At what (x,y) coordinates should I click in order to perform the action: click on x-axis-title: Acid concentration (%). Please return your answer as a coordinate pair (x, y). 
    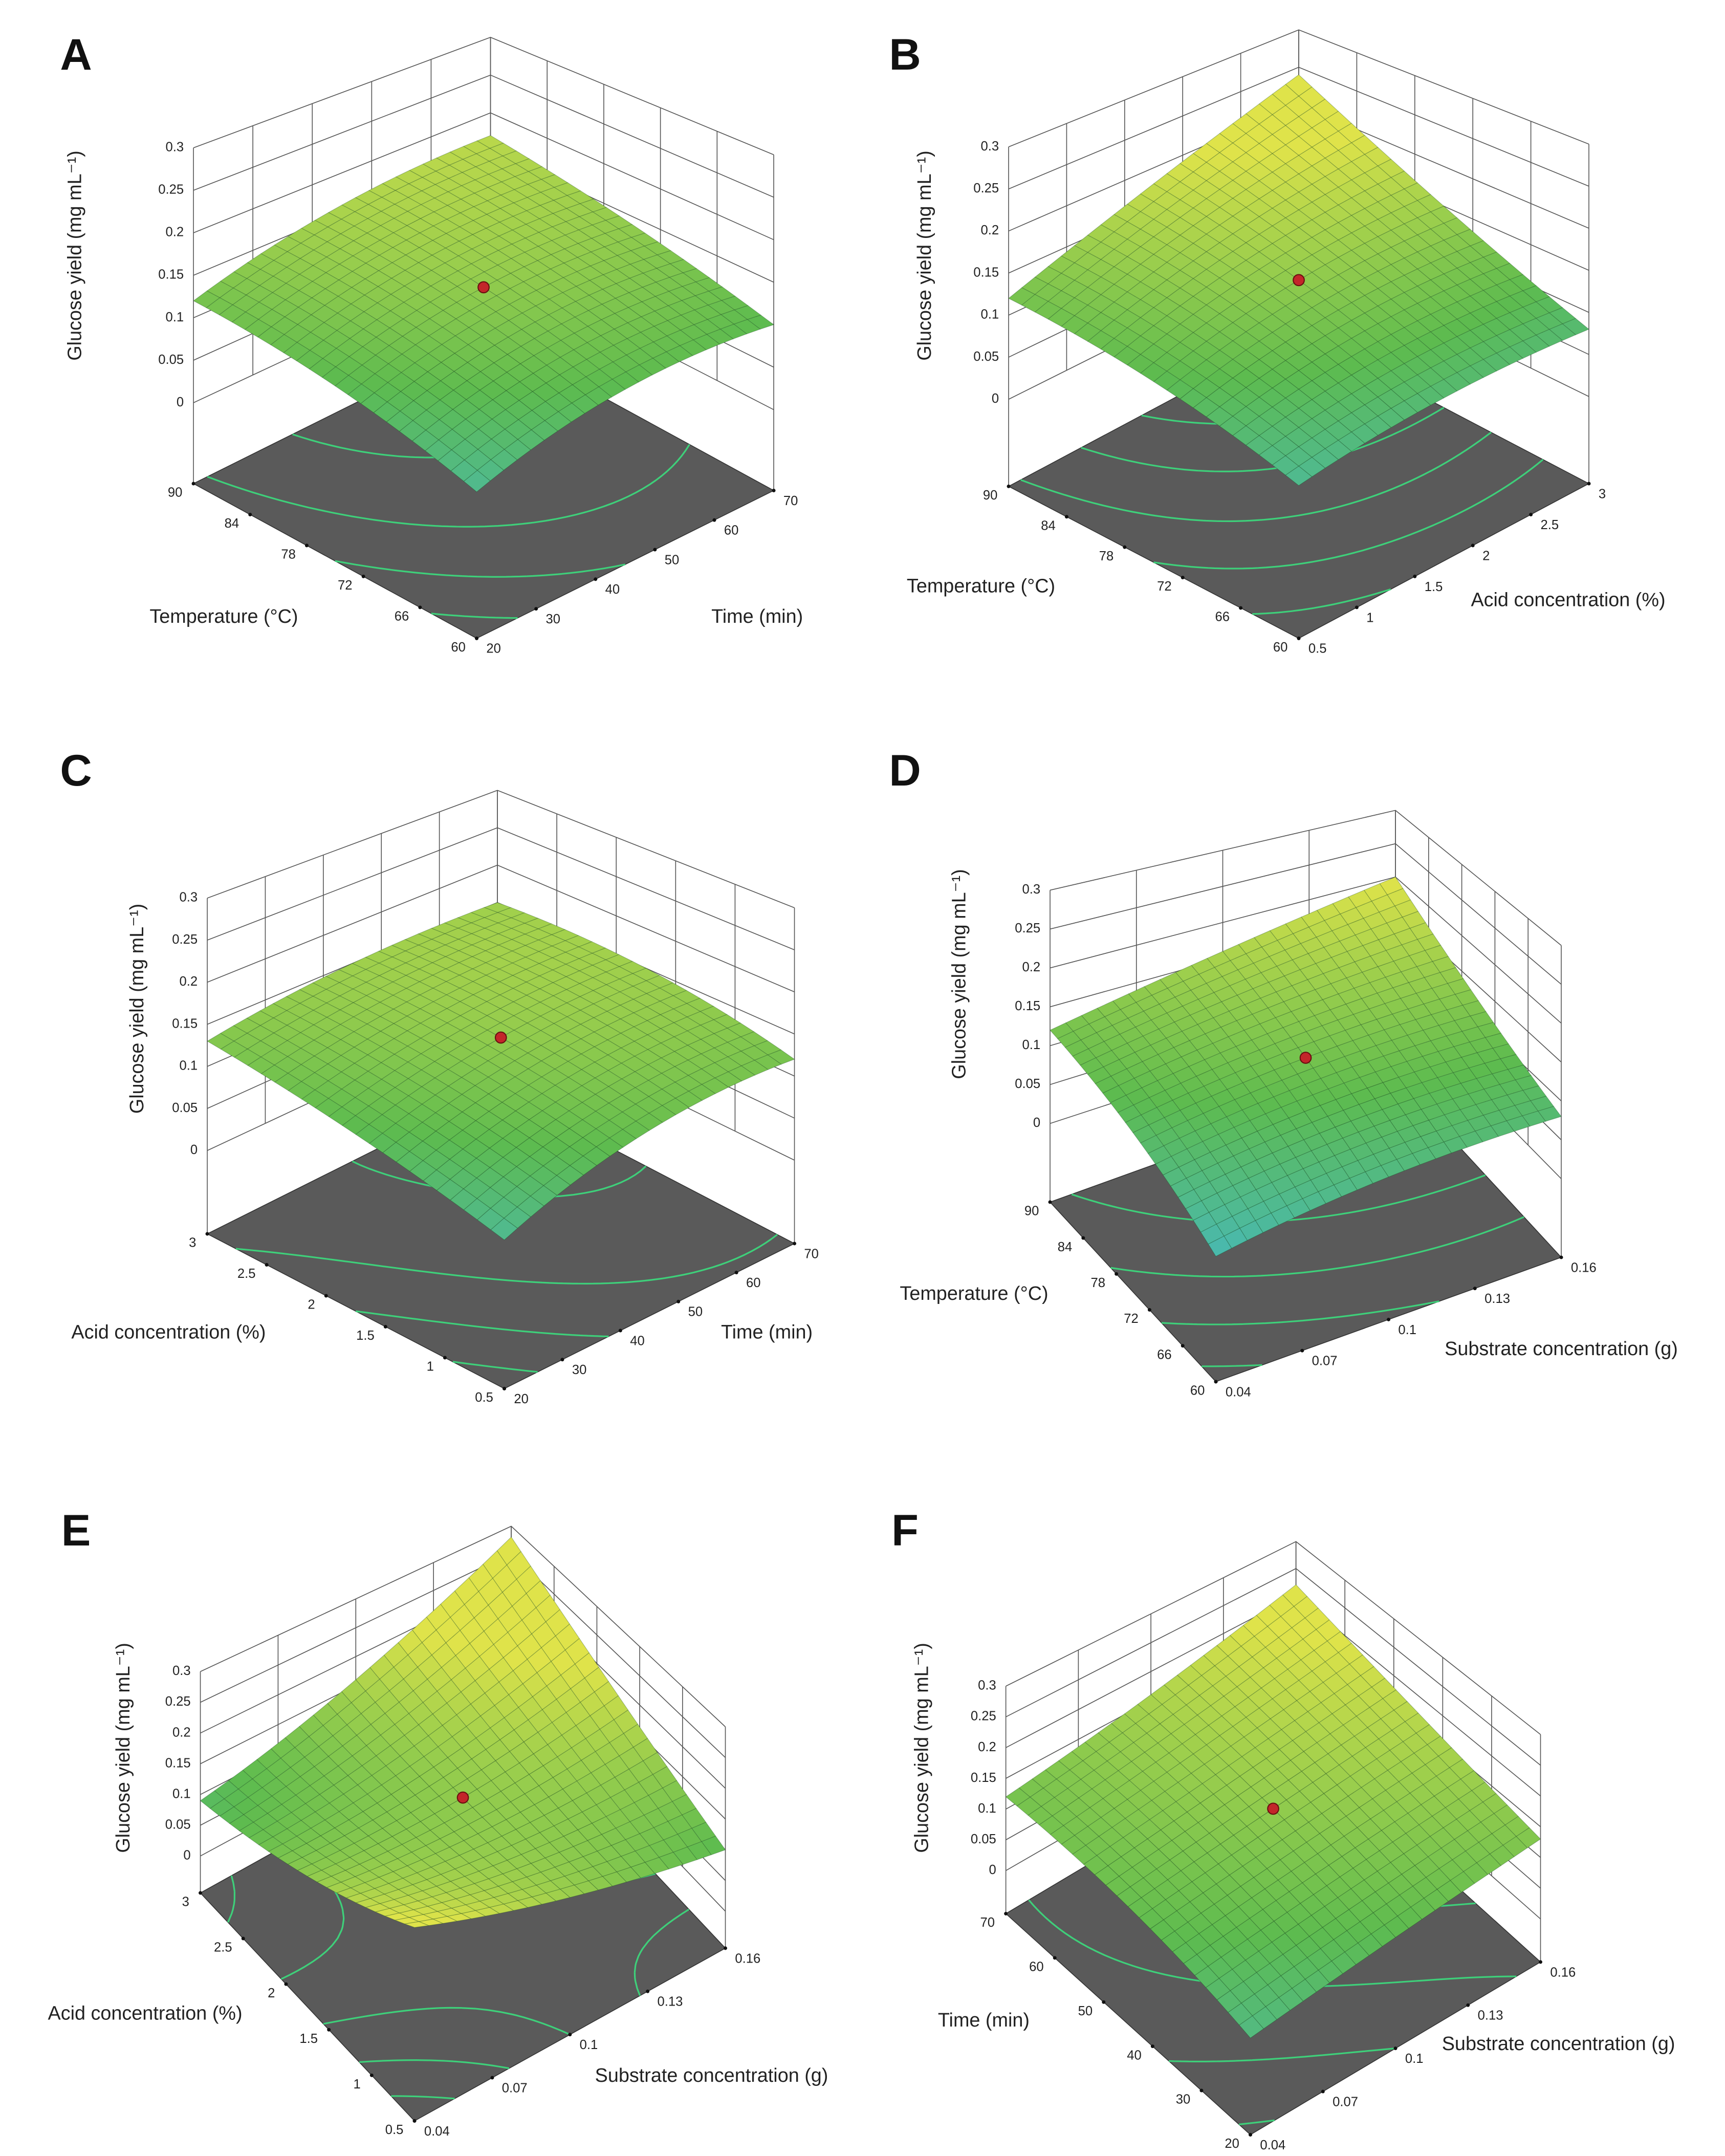
    Looking at the image, I should click on (145, 2013).